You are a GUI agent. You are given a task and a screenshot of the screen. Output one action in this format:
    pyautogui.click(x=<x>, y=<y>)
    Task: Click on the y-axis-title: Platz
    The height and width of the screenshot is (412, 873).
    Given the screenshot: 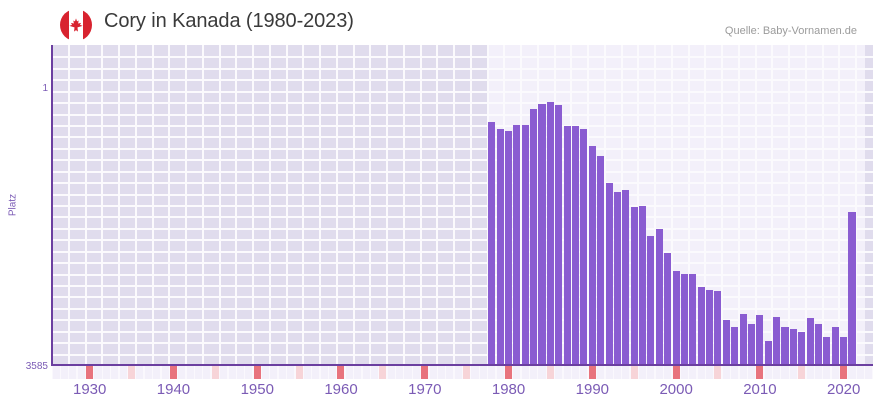 What is the action you would take?
    pyautogui.click(x=13, y=205)
    